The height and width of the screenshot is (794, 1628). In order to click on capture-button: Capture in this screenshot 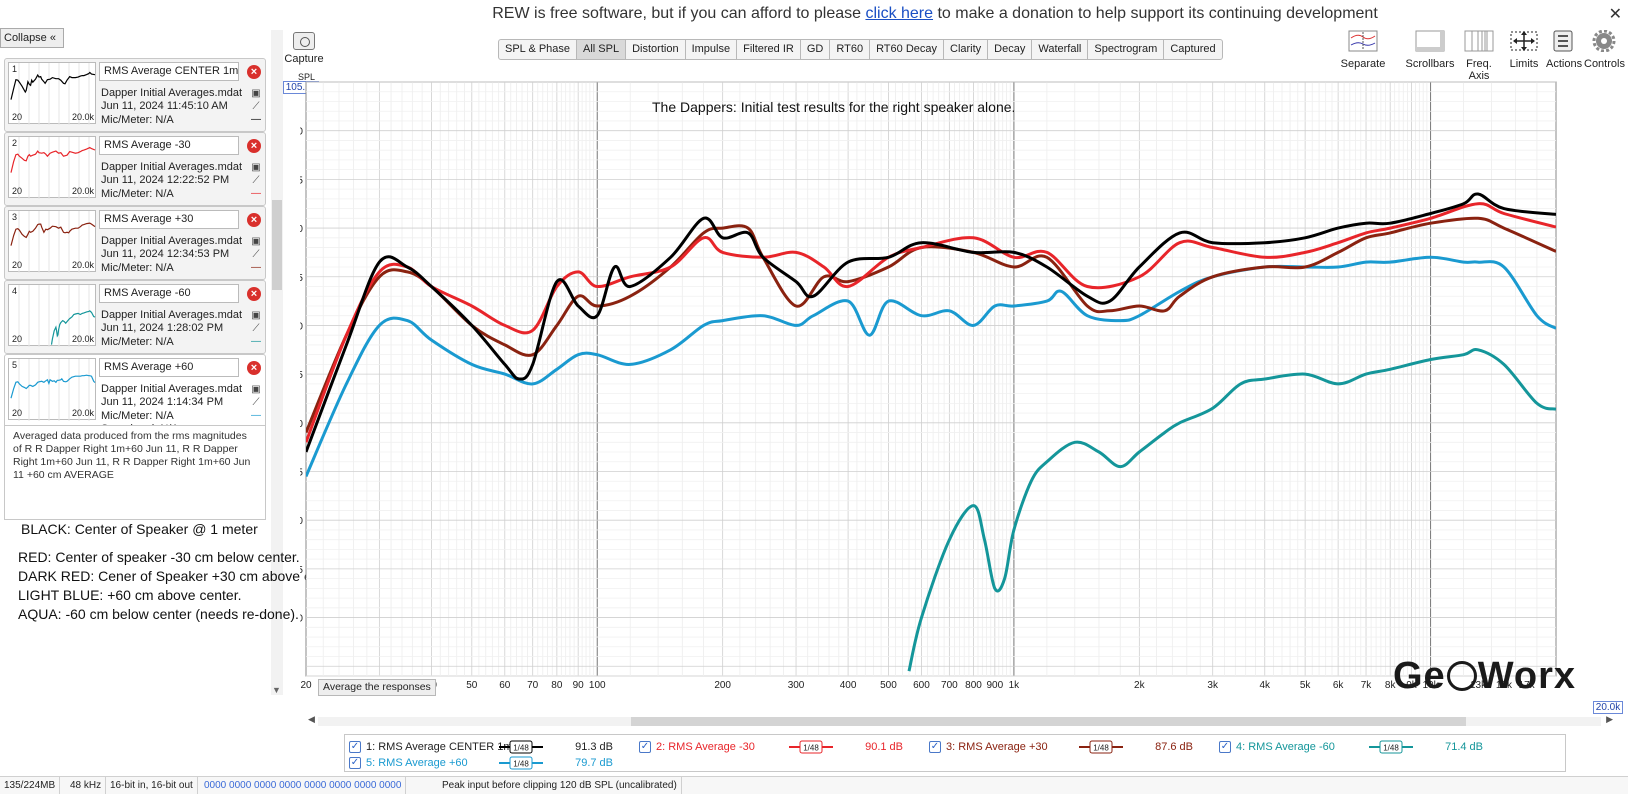, I will do `click(304, 47)`.